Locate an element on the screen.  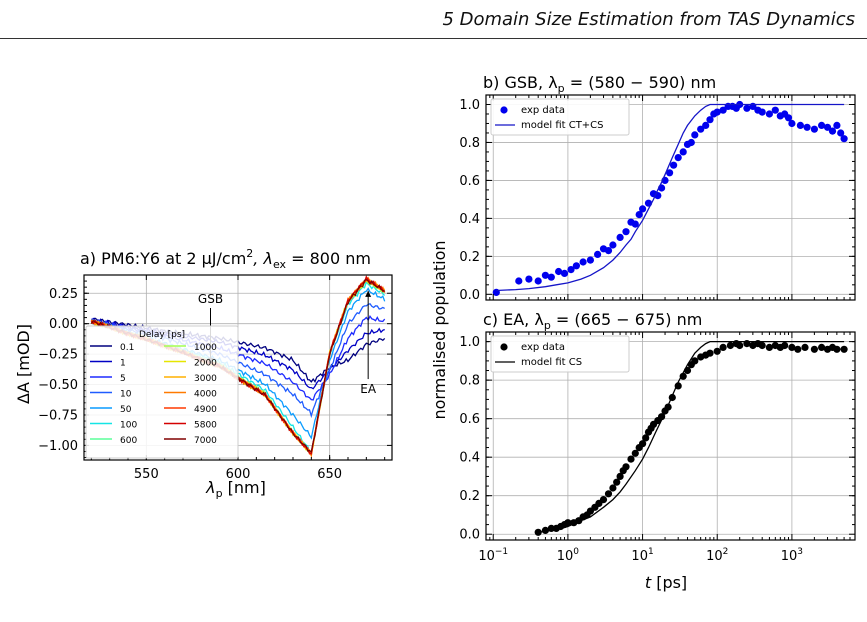
panel-c-xlabel: t [ps] is located at coordinates (666, 582).